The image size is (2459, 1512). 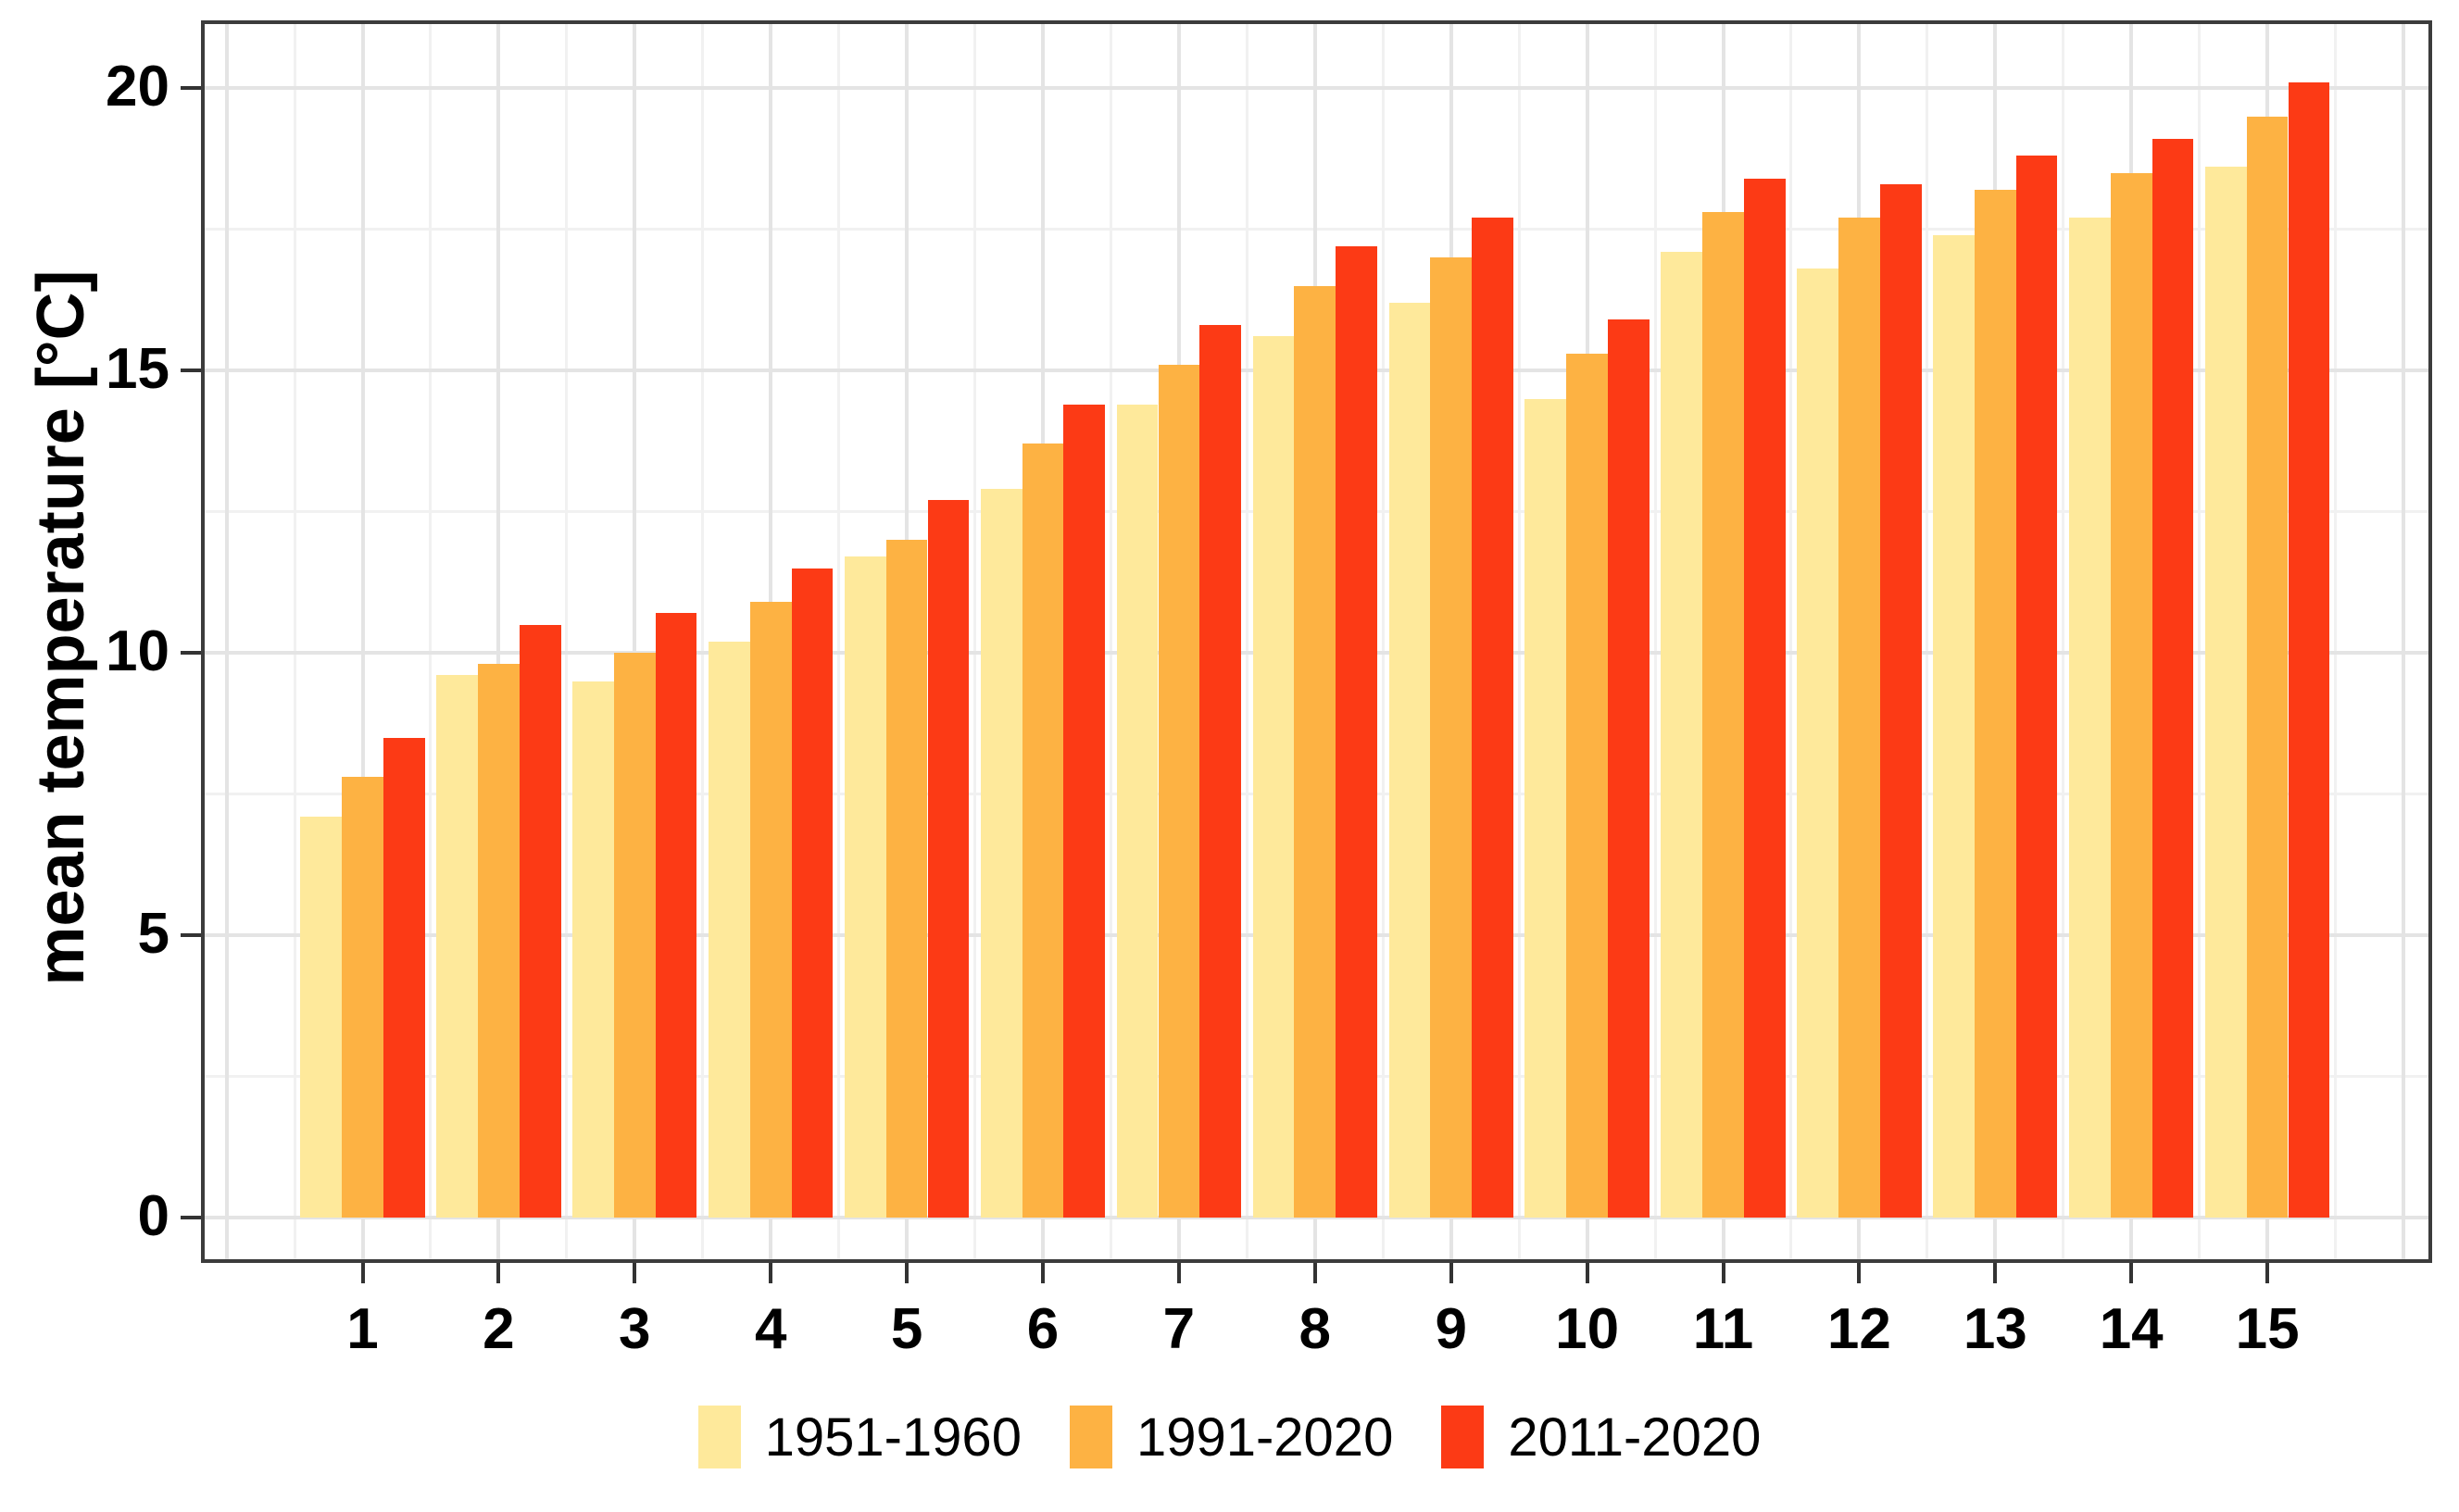 I want to click on x-axis-tick-label: 14, so click(x=2131, y=1329).